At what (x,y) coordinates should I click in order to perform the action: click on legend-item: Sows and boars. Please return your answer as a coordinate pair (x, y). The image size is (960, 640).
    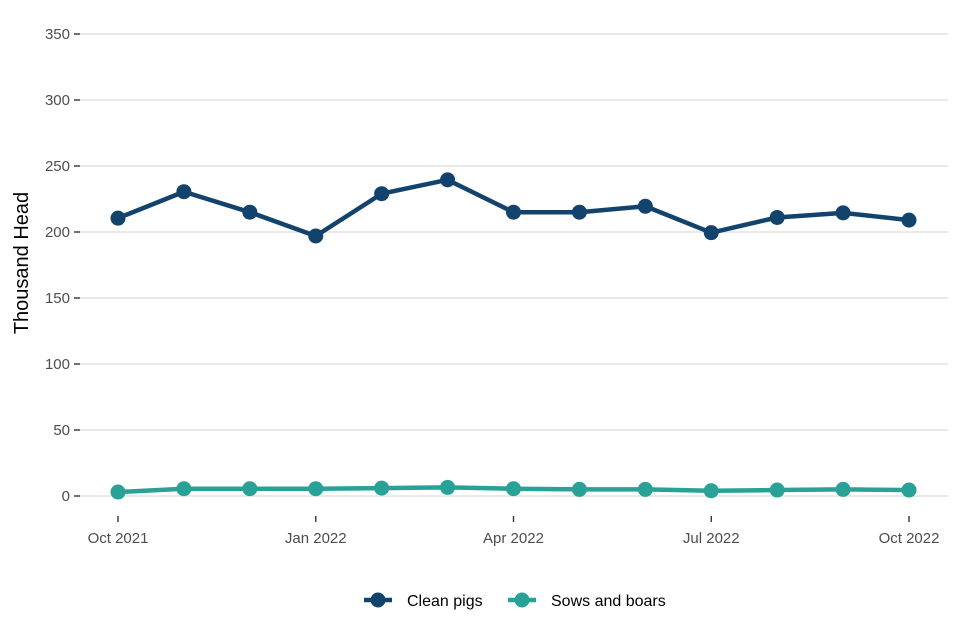
    Looking at the image, I should click on (587, 601).